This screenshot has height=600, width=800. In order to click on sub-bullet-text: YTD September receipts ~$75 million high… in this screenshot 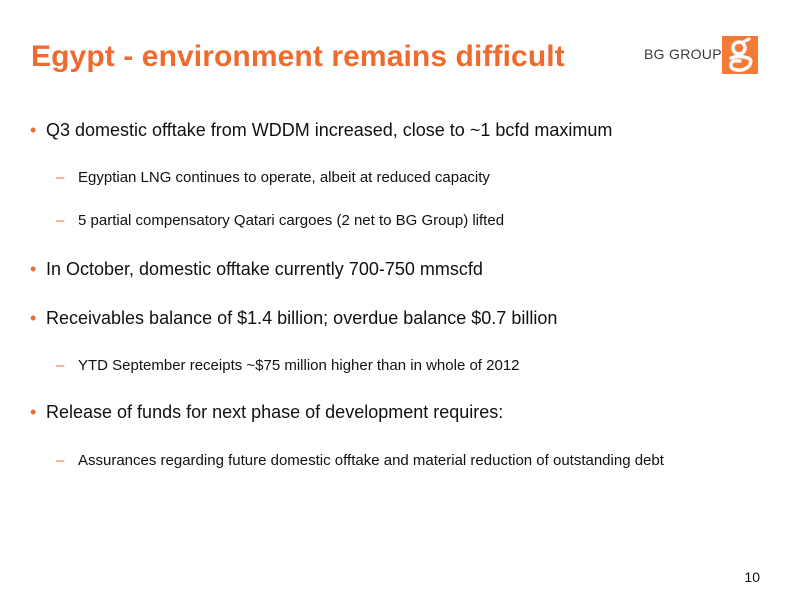, I will do `click(299, 365)`.